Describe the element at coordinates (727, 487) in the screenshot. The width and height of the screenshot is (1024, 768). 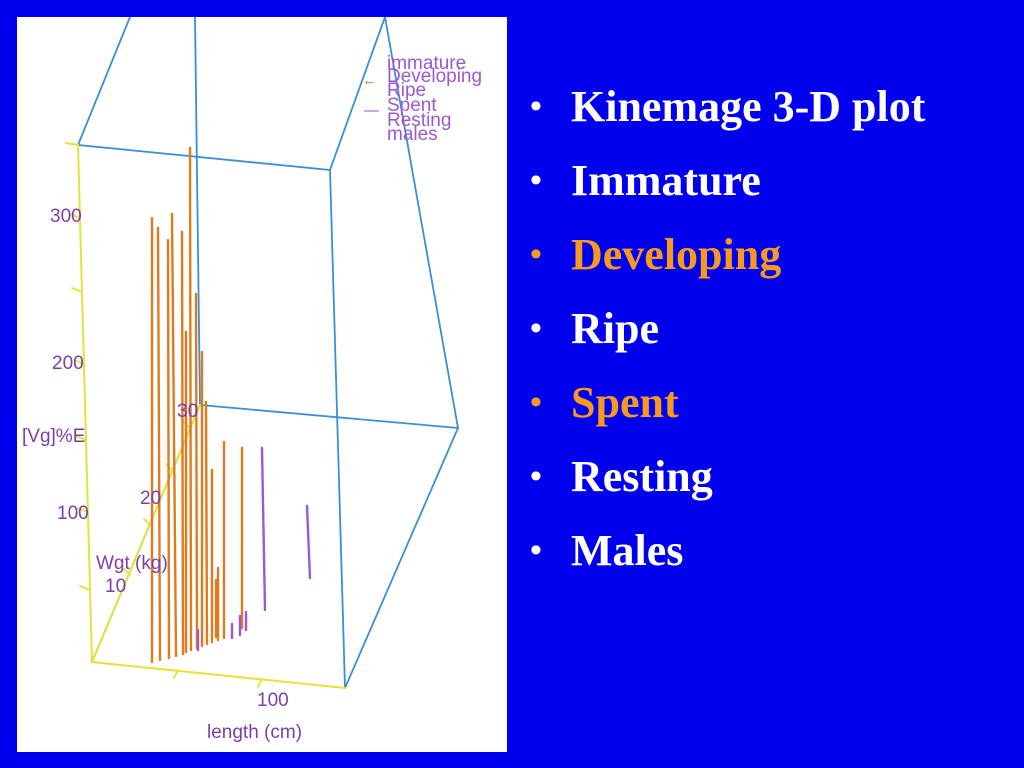
I see `bullet-item: • Resting` at that location.